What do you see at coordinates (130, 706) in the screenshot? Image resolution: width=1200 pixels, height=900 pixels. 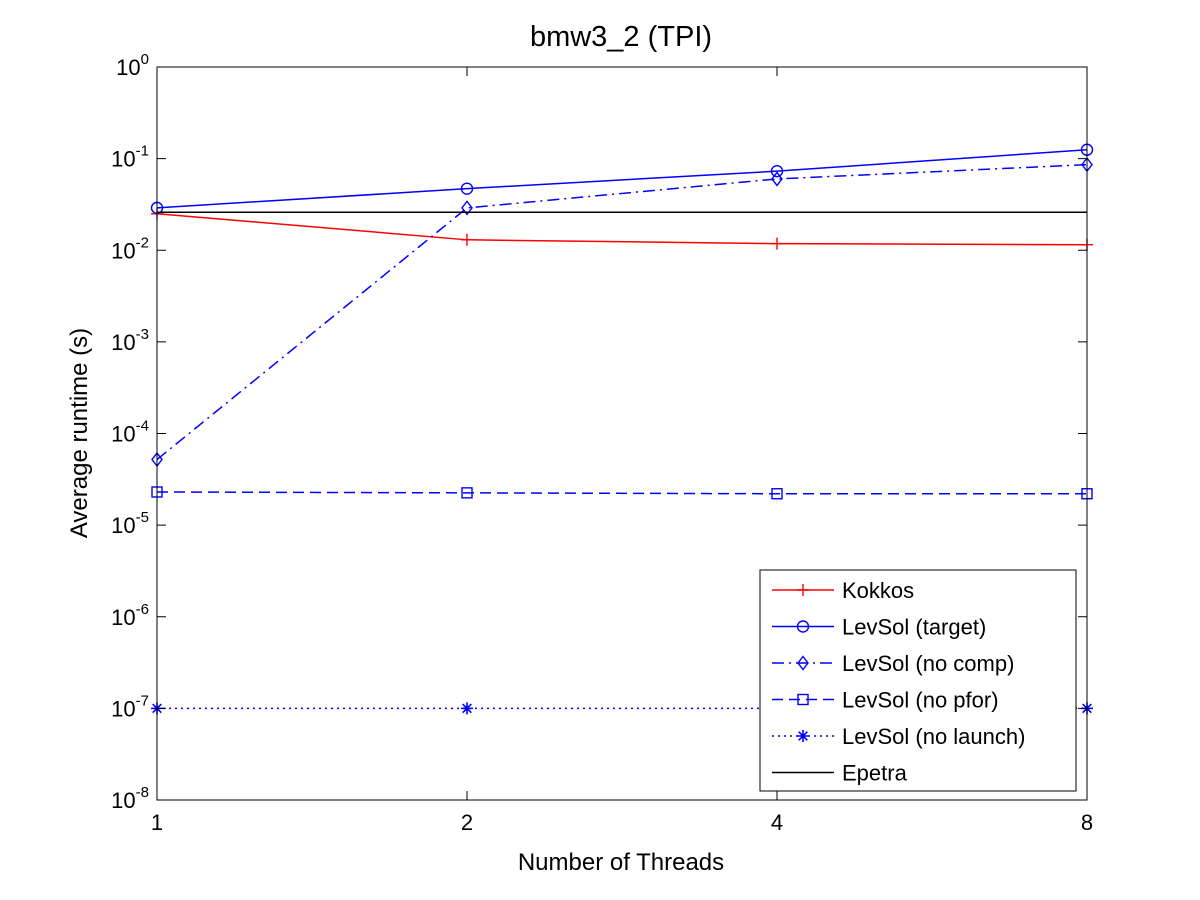 I see `y-tick-label-7: 10⁻⁷` at bounding box center [130, 706].